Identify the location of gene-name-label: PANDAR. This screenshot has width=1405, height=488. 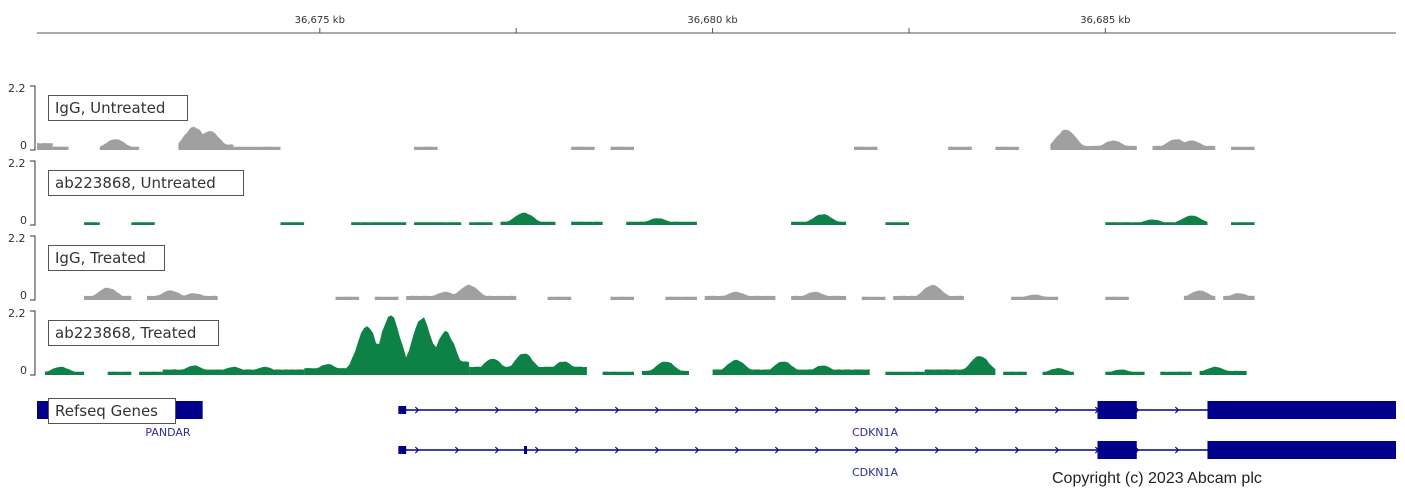
(167, 432).